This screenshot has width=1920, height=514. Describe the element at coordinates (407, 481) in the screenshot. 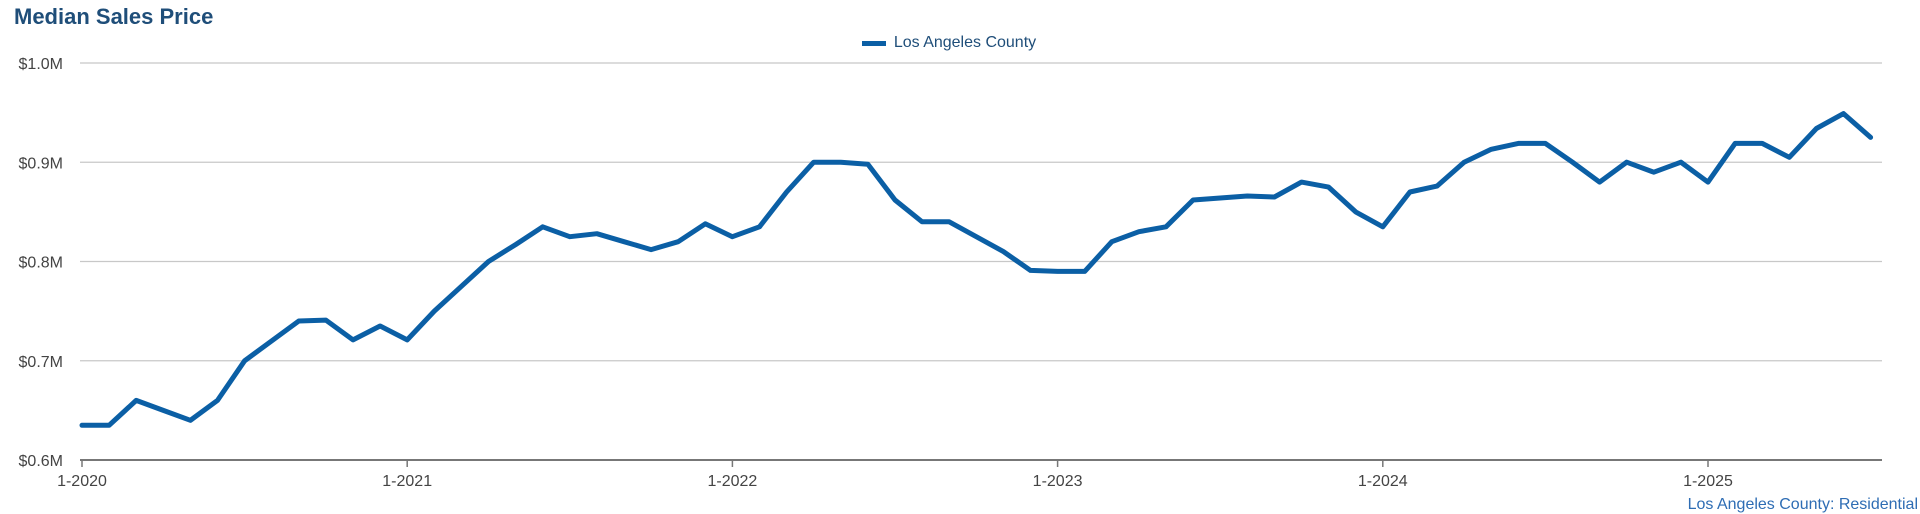

I see `x-tick-label: 1-2021` at that location.